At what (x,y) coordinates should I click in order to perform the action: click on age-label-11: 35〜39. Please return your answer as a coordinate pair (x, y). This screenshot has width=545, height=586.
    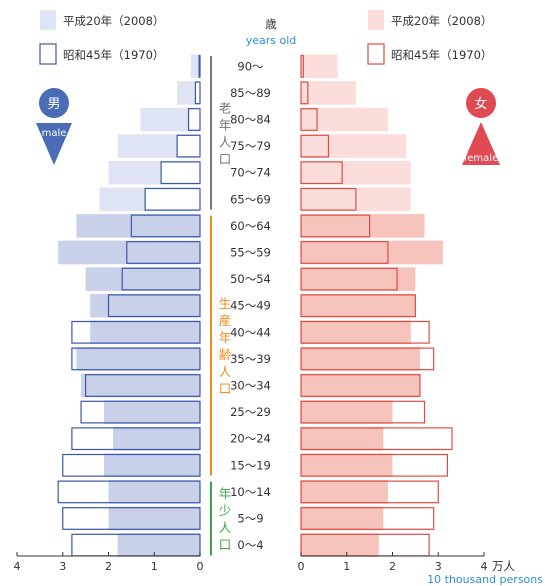
    Looking at the image, I should click on (250, 359).